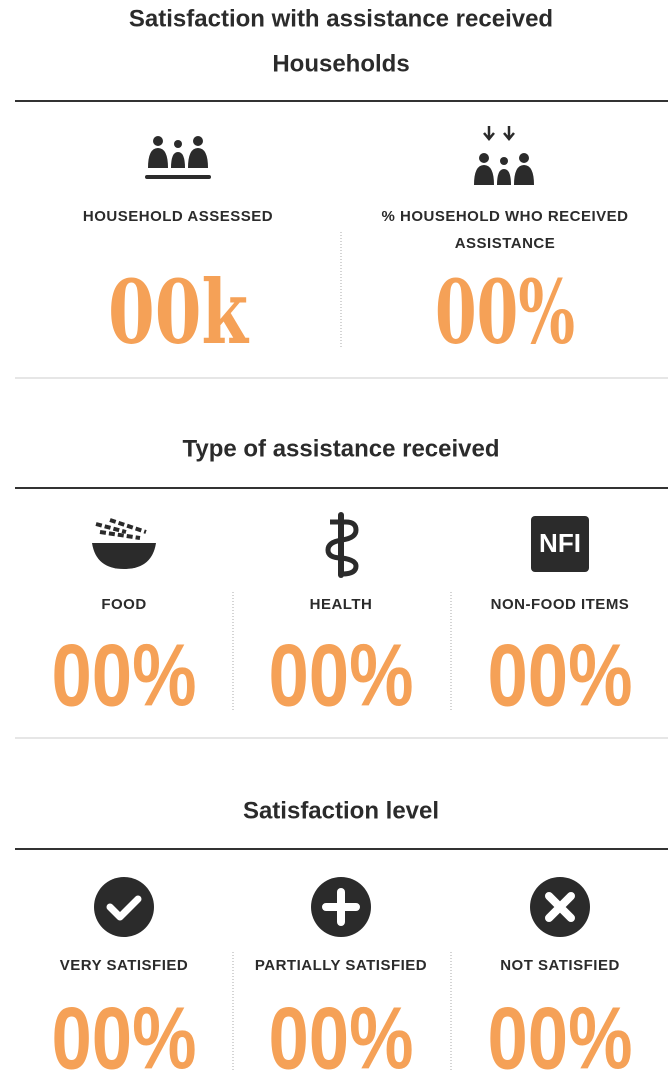 This screenshot has width=668, height=1092. I want to click on item-label: HEALTH, so click(341, 604).